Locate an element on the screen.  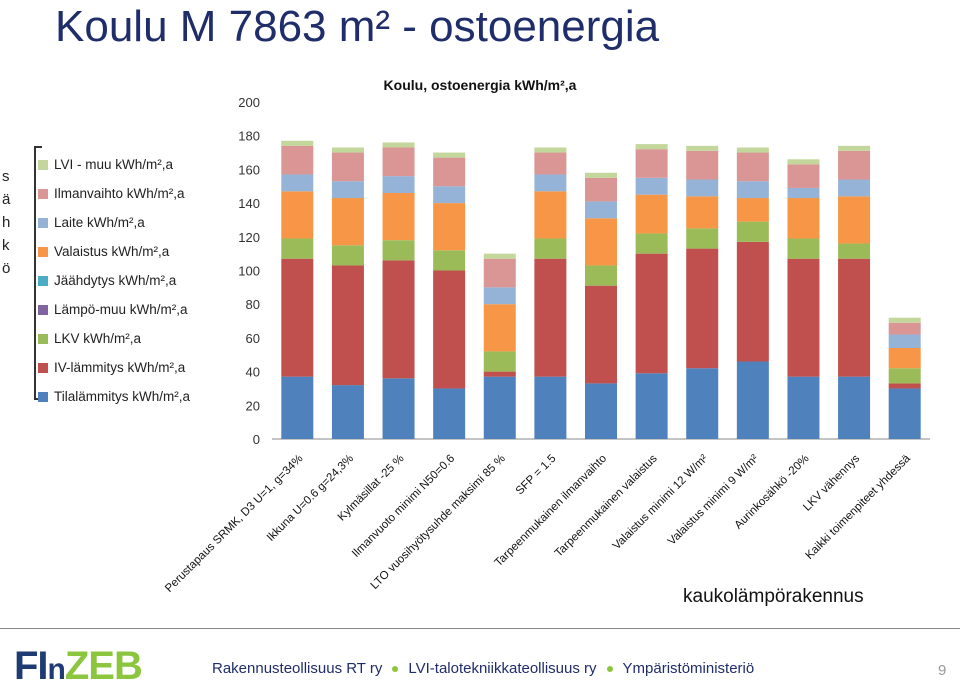
x-tick-label: Valaistus minimi 12 W/m² is located at coordinates (661, 503).